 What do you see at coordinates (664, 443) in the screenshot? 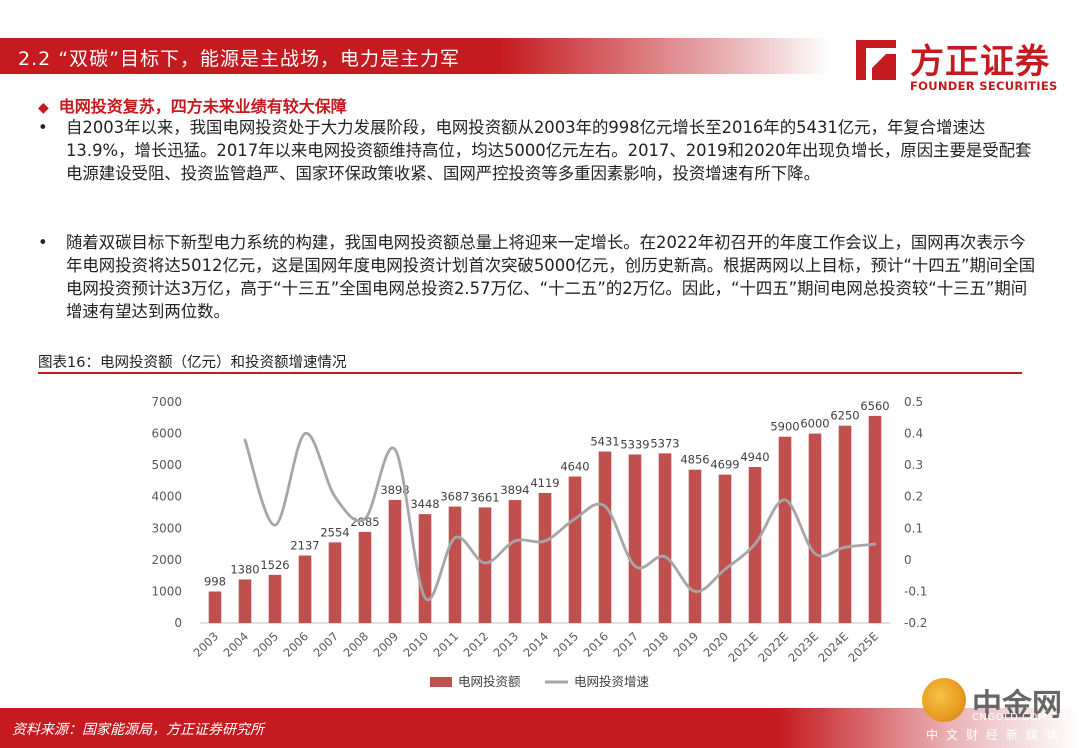
I see `bar-data-label: 5373` at bounding box center [664, 443].